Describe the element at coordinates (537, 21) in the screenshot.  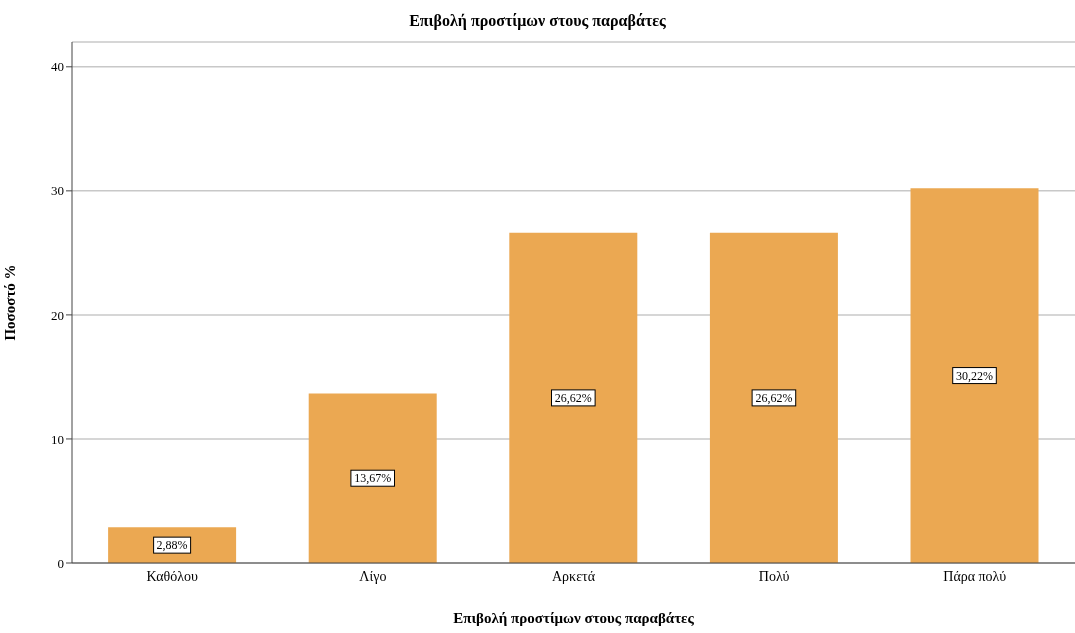
I see `chart-title: Επιβολή προστίμων στους παραβάτες` at that location.